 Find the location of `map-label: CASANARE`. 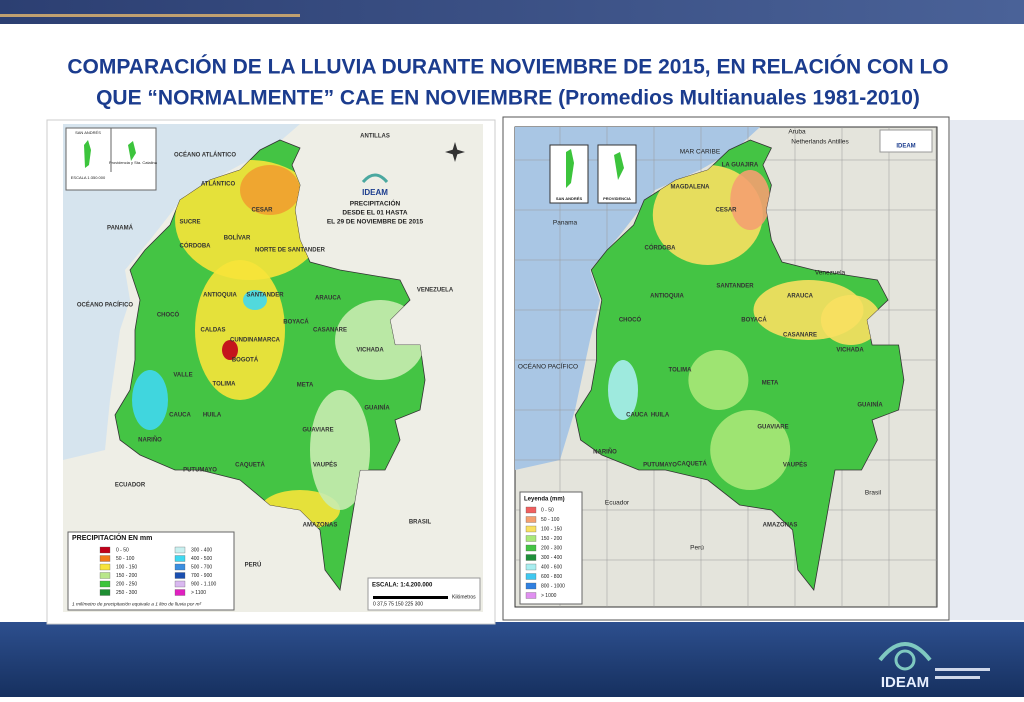

map-label: CASANARE is located at coordinates (330, 331).